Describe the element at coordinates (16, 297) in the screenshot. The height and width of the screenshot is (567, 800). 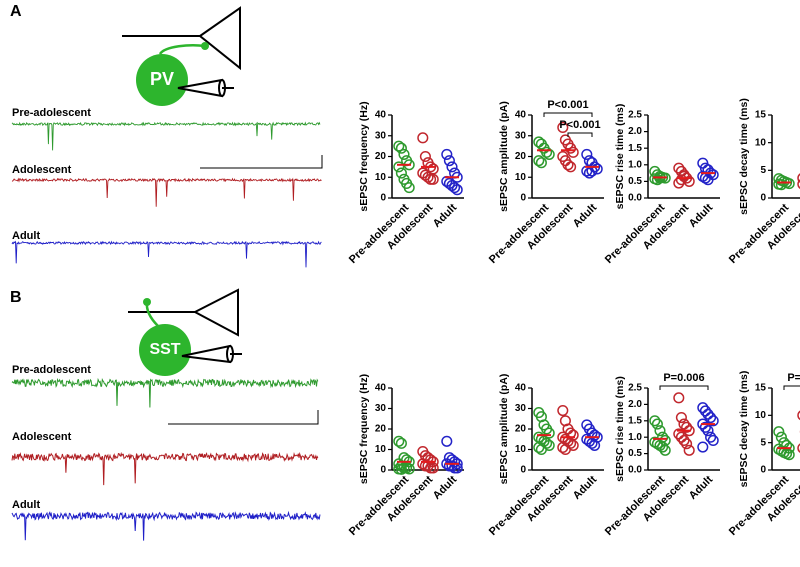
I see `panel-label: B` at that location.